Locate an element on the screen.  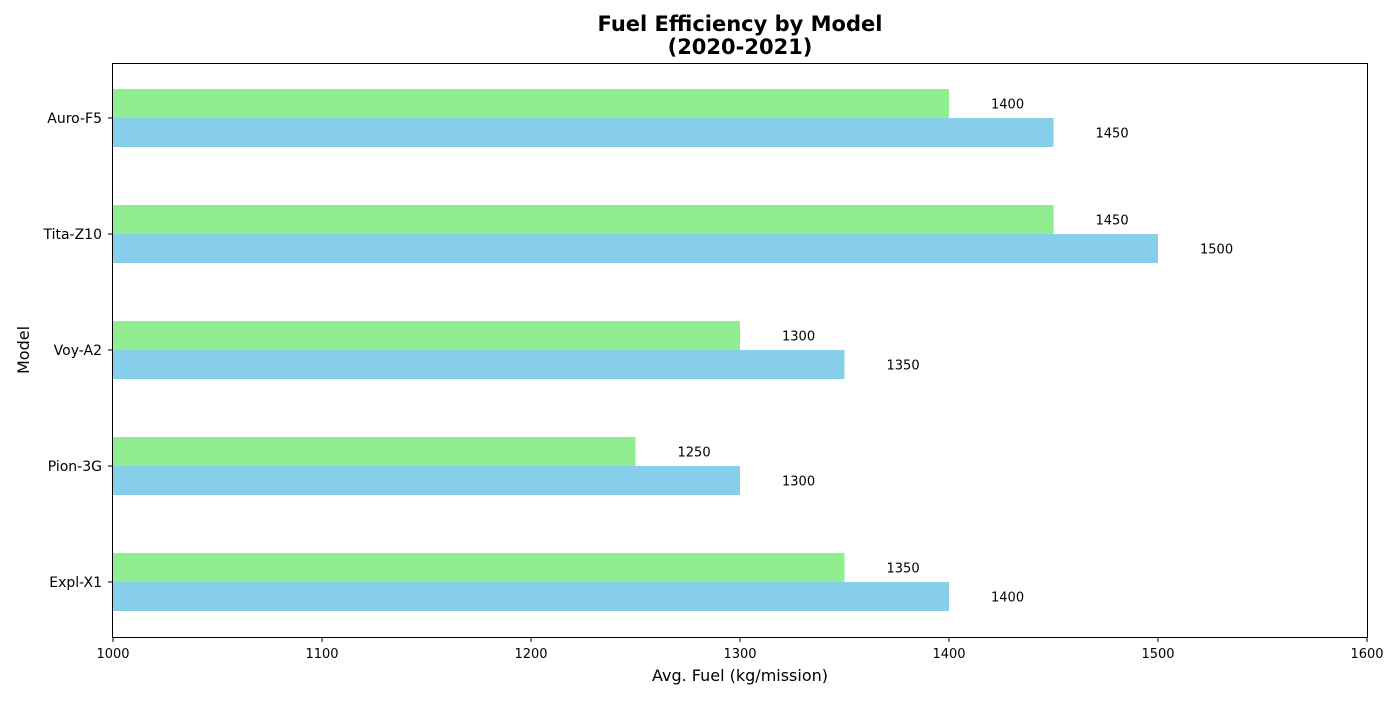
data-label-voy-a2-series-2: 1300 is located at coordinates (798, 337).